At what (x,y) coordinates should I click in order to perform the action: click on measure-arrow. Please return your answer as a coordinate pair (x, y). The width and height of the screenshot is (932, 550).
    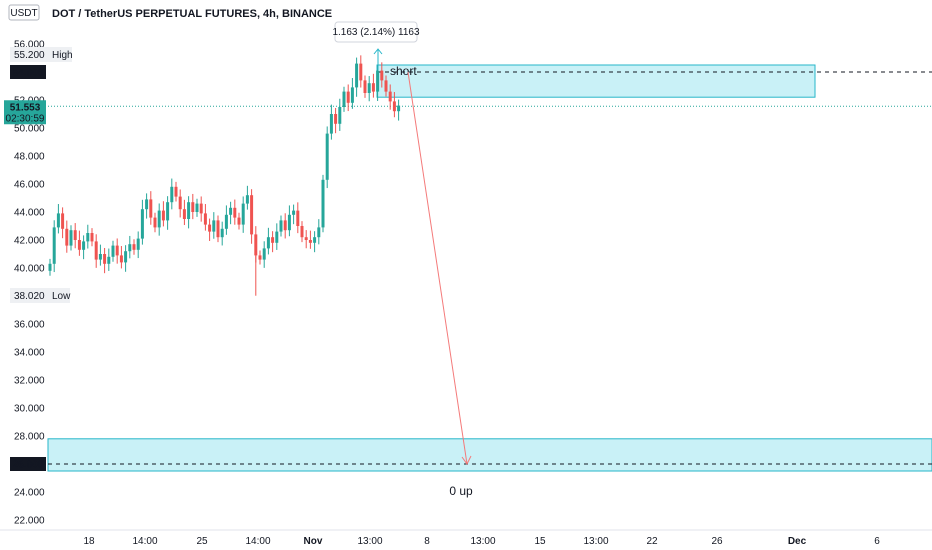
    Looking at the image, I should click on (378, 59).